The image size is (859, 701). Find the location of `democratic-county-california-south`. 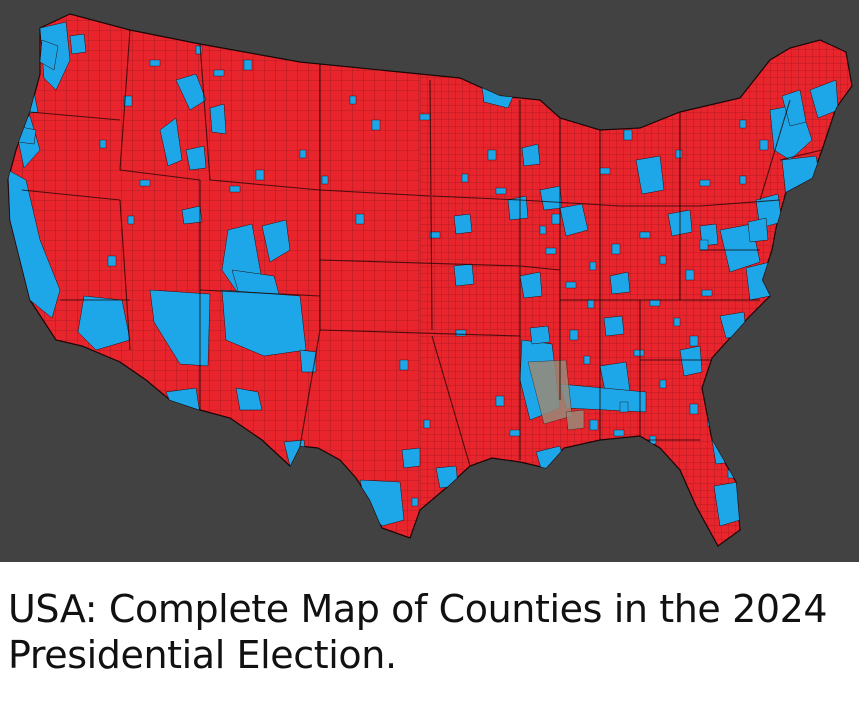

democratic-county-california-south is located at coordinates (104, 323).